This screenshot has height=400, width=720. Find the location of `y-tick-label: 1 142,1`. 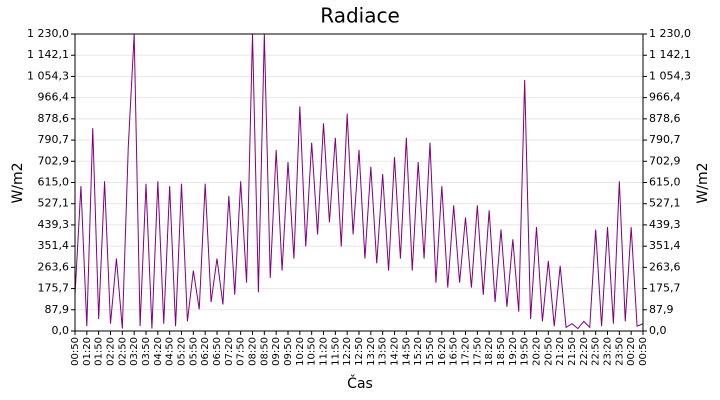

y-tick-label: 1 142,1 is located at coordinates (48, 54).